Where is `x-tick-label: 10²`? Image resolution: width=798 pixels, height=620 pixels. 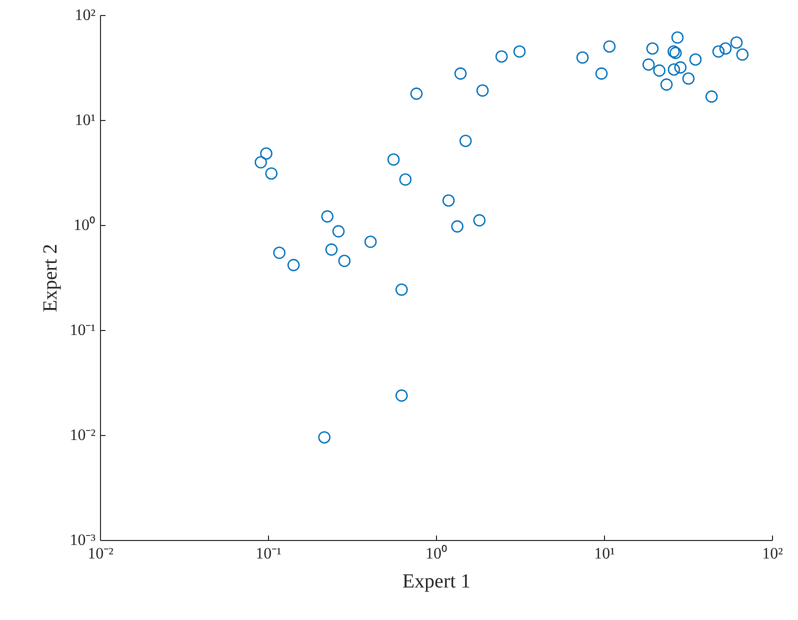 x-tick-label: 10² is located at coordinates (773, 554).